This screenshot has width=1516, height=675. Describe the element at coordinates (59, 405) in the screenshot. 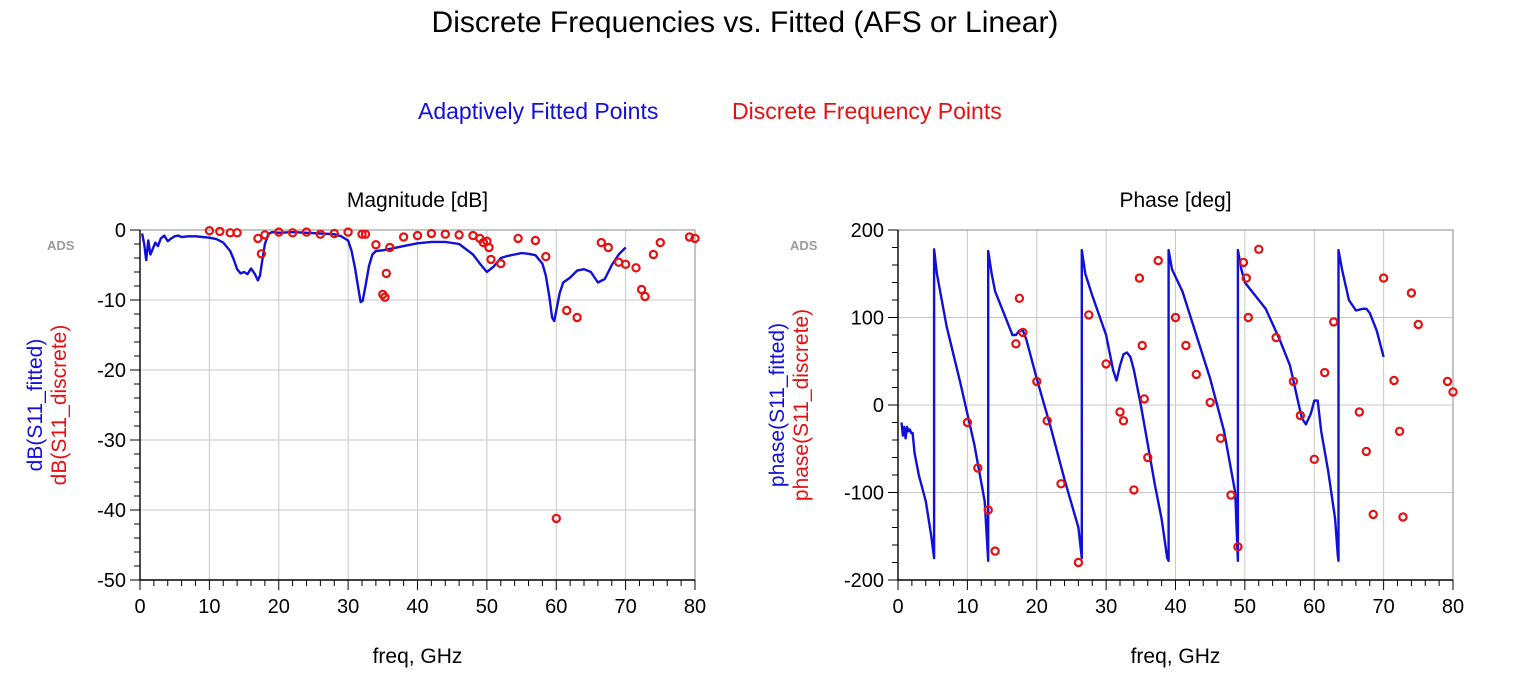

I see `magnitude-y-axis-label-discrete: dB(S11_discrete)` at that location.